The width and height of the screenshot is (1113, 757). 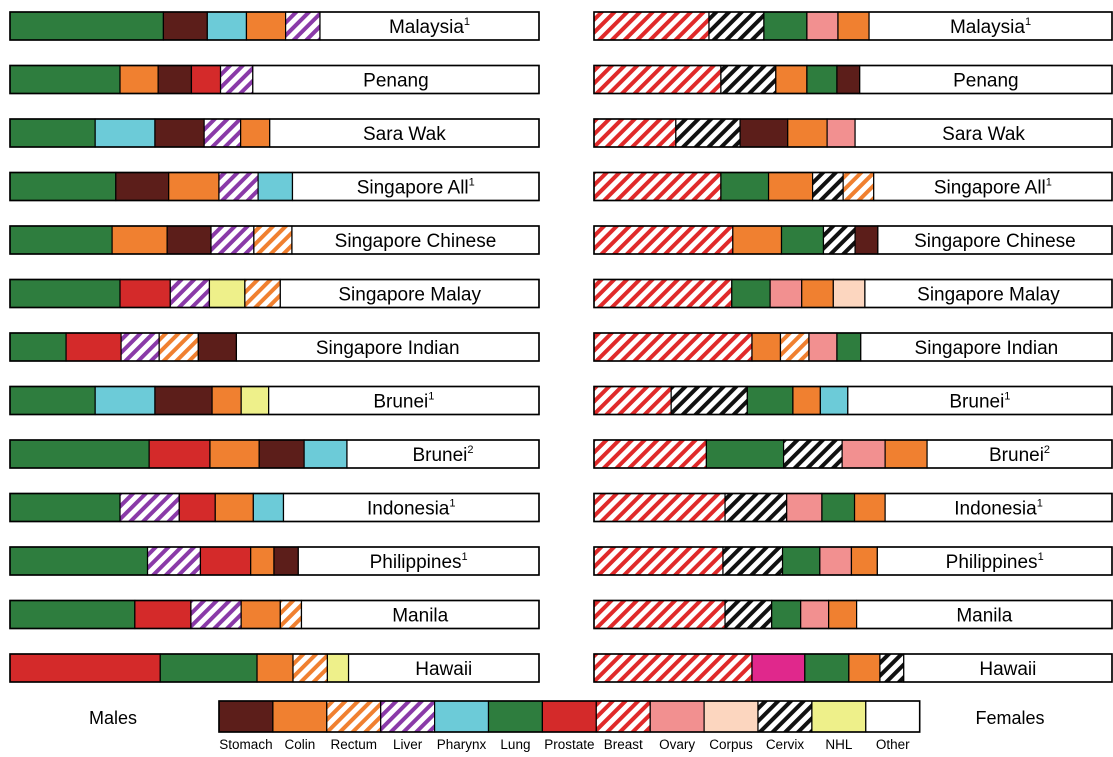 What do you see at coordinates (839, 726) in the screenshot?
I see `legend-item-nhl: NHL` at bounding box center [839, 726].